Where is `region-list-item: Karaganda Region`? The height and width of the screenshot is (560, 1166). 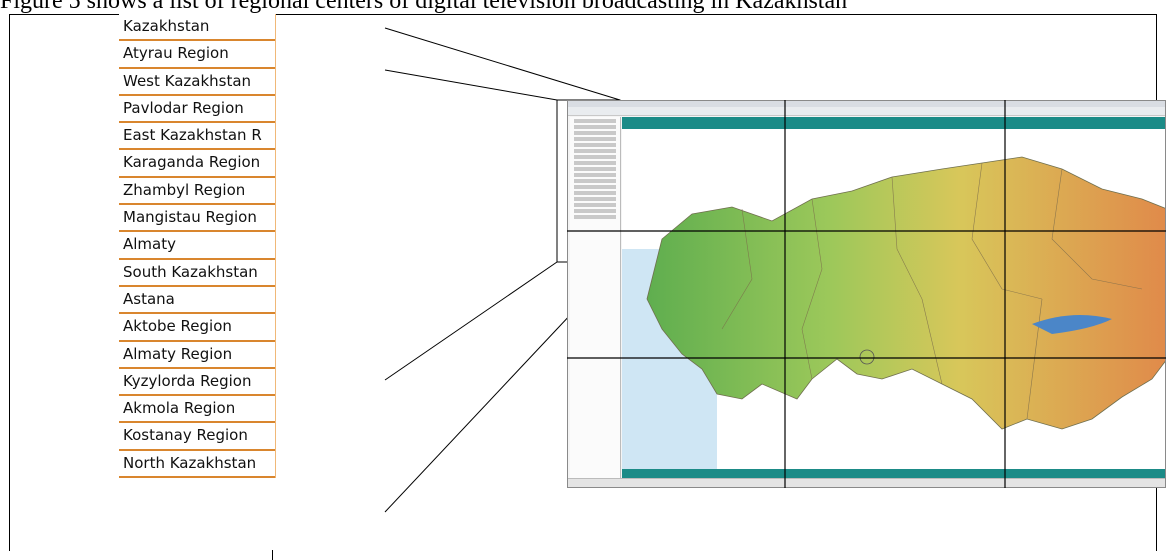
region-list-item: Karaganda Region is located at coordinates (197, 164).